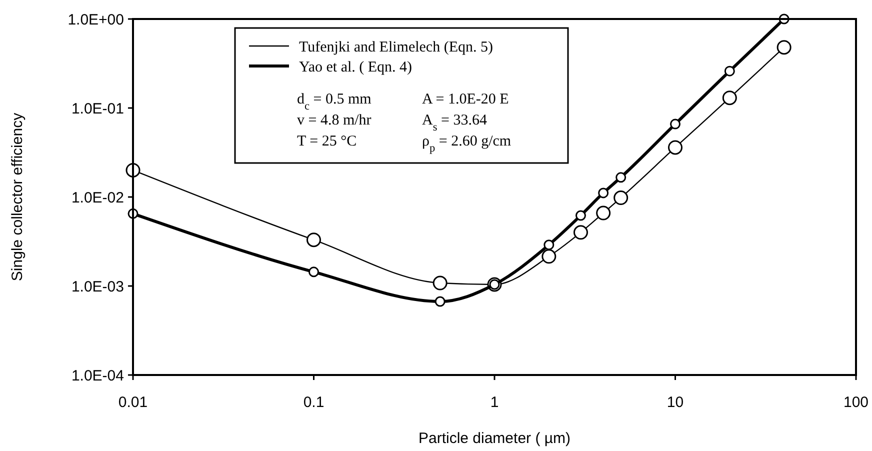 Image resolution: width=872 pixels, height=451 pixels. I want to click on legend-label: Yao et al. ( Eqn. 4), so click(355, 67).